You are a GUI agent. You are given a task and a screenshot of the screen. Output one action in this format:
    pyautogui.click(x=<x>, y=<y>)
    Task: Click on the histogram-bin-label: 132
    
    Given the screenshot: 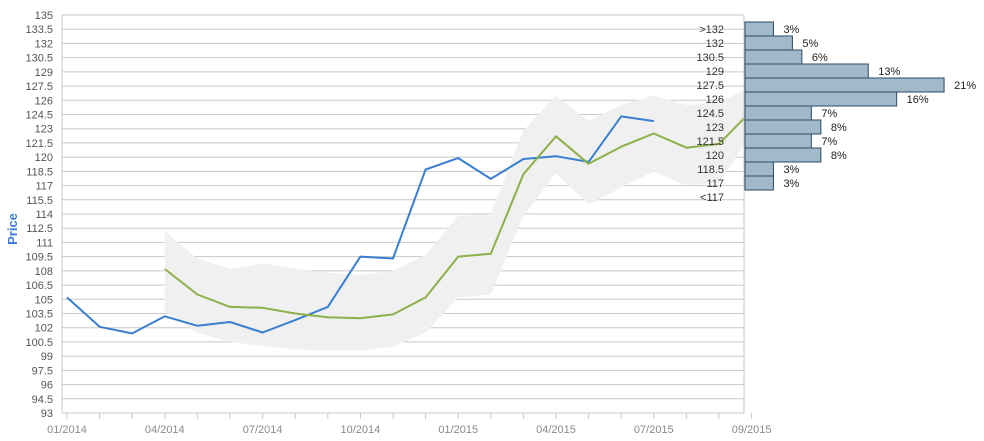 What is the action you would take?
    pyautogui.click(x=715, y=44)
    